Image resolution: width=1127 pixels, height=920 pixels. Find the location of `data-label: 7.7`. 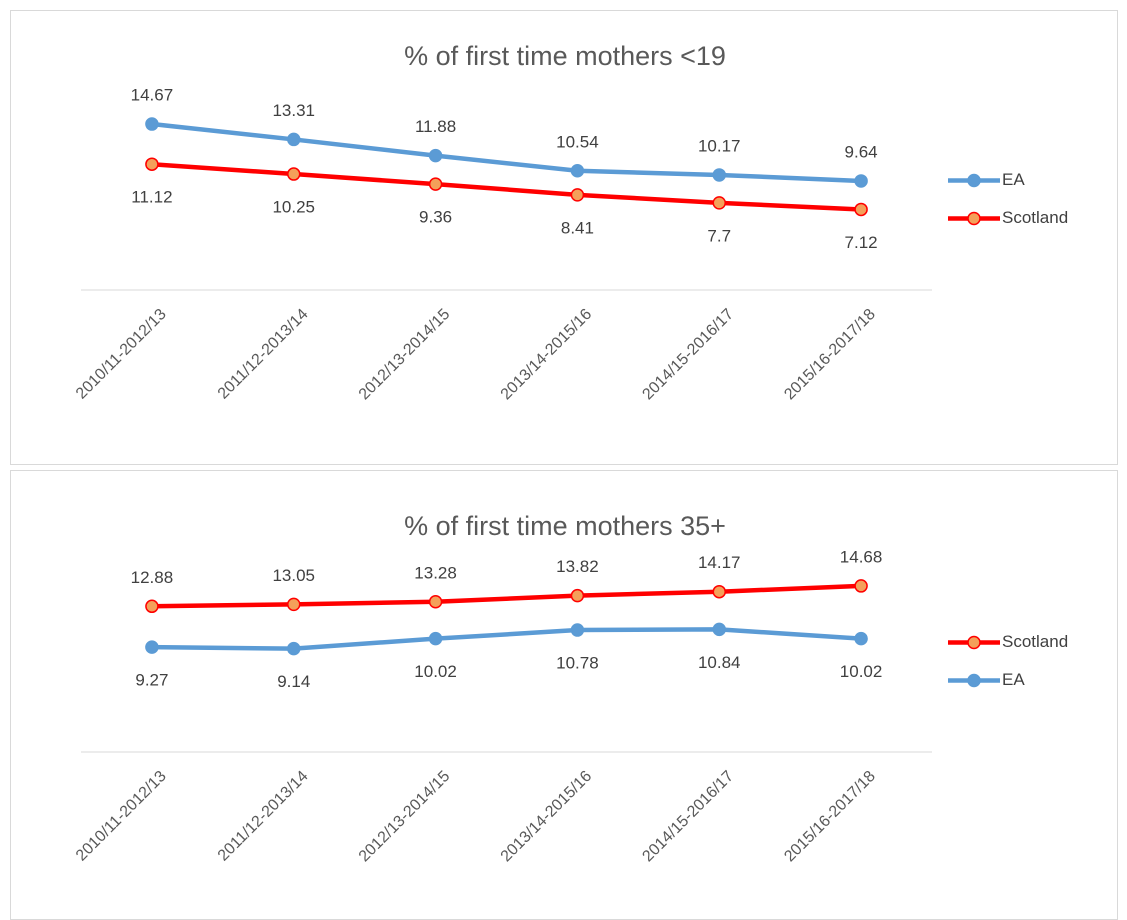

data-label: 7.7 is located at coordinates (719, 235).